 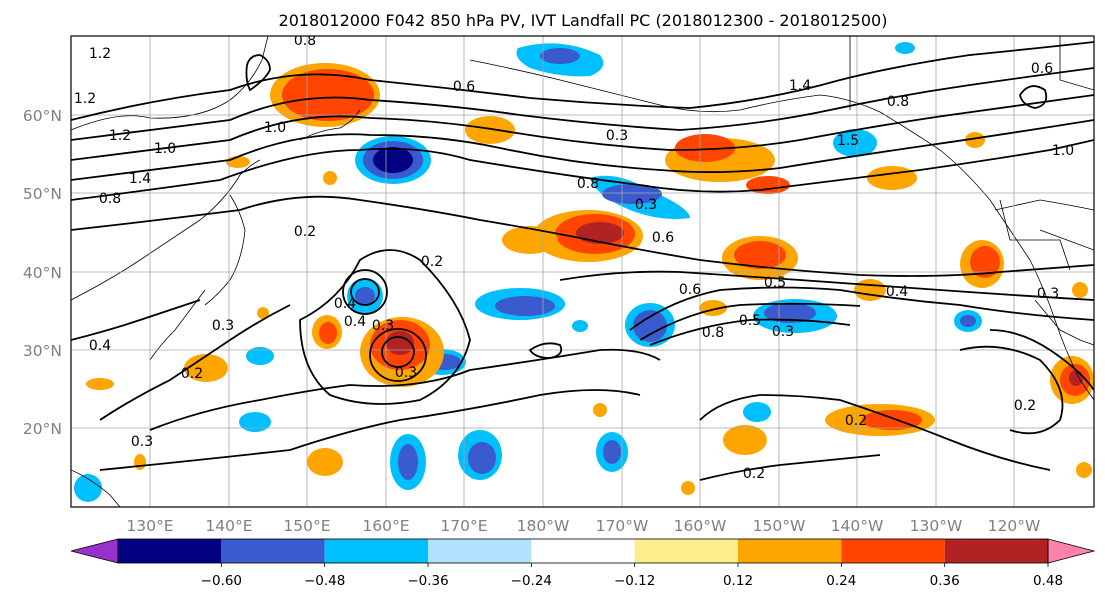 What do you see at coordinates (945, 581) in the screenshot?
I see `colorbar-tick-label: 0.36` at bounding box center [945, 581].